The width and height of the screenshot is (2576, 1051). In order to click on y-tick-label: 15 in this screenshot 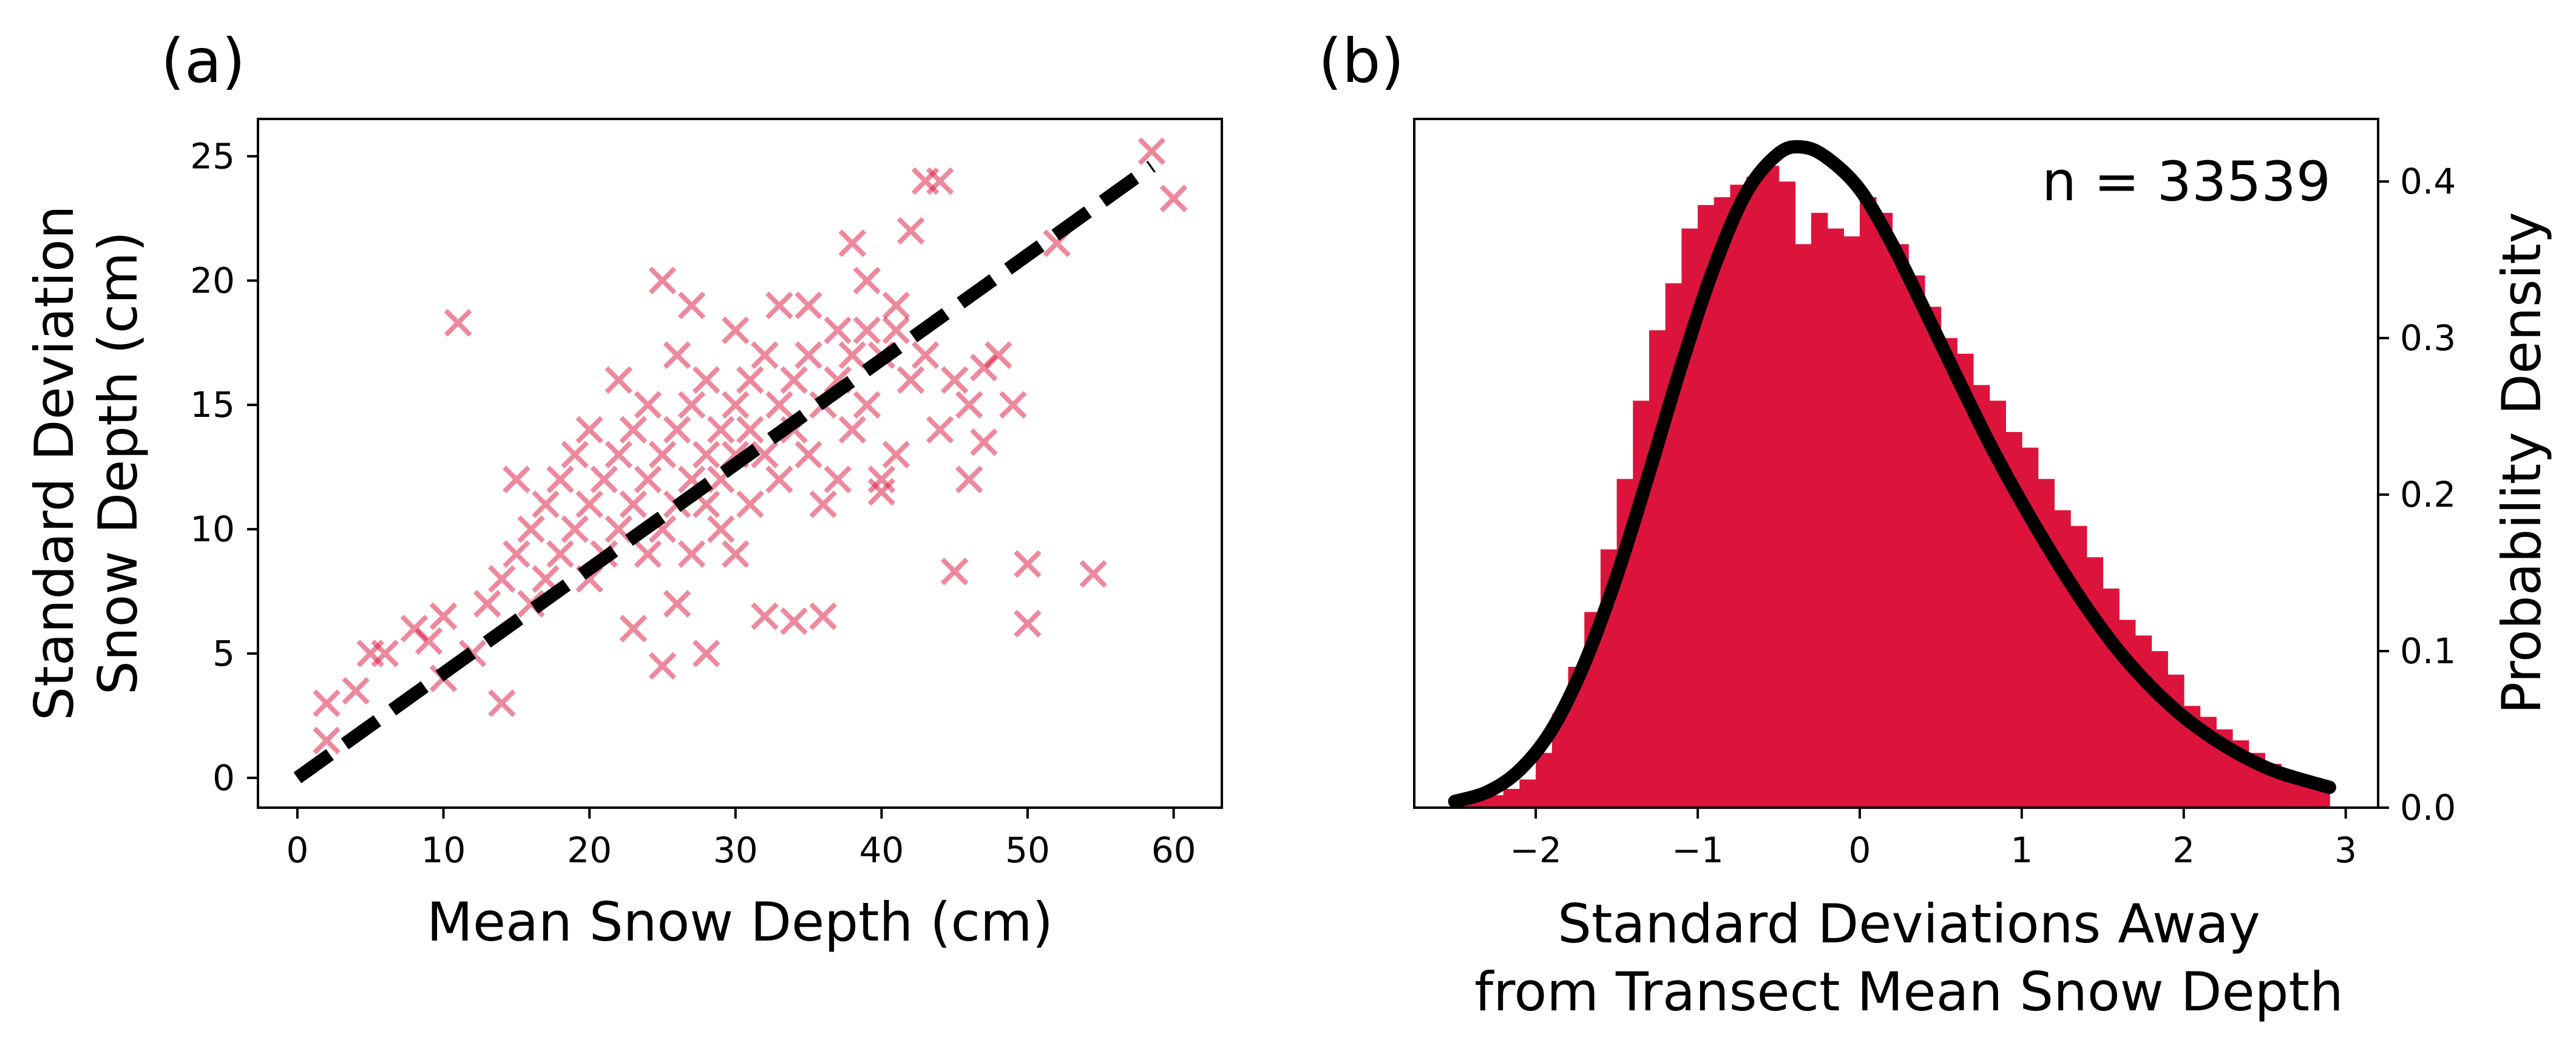, I will do `click(212, 404)`.